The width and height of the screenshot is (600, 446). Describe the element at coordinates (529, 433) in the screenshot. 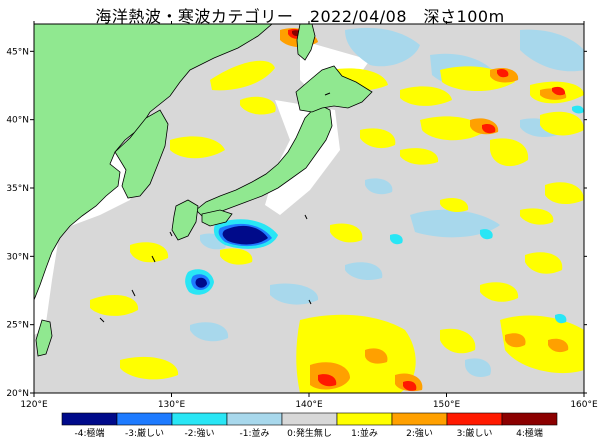

I see `legend-label: 4:極端` at that location.